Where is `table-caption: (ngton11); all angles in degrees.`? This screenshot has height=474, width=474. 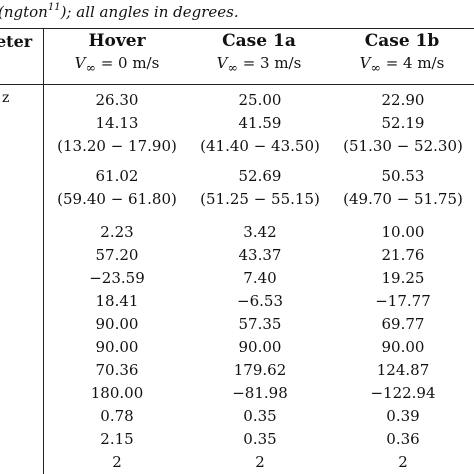 table-caption: (ngton11); all angles in degrees. is located at coordinates (119, 10).